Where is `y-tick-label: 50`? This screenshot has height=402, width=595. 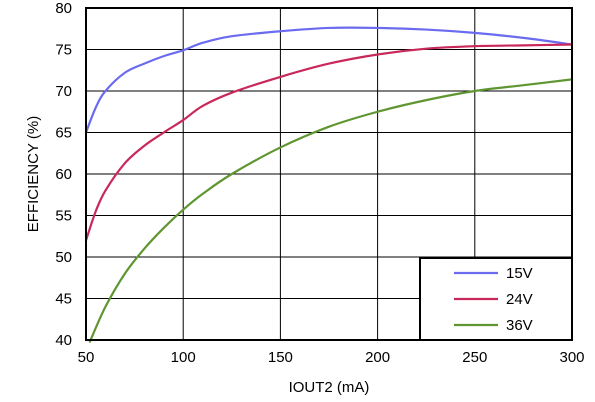 y-tick-label: 50 is located at coordinates (63, 257).